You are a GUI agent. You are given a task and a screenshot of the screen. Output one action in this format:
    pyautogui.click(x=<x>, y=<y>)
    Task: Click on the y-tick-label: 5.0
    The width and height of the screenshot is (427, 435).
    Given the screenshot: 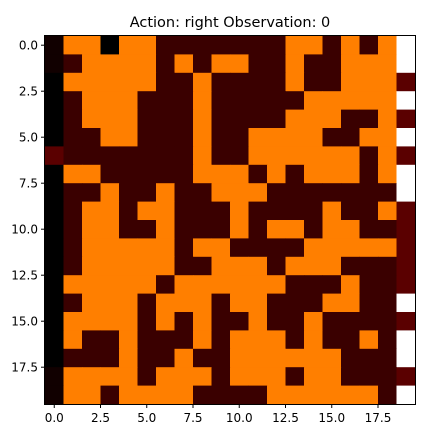 What is the action you would take?
    pyautogui.click(x=28, y=138)
    